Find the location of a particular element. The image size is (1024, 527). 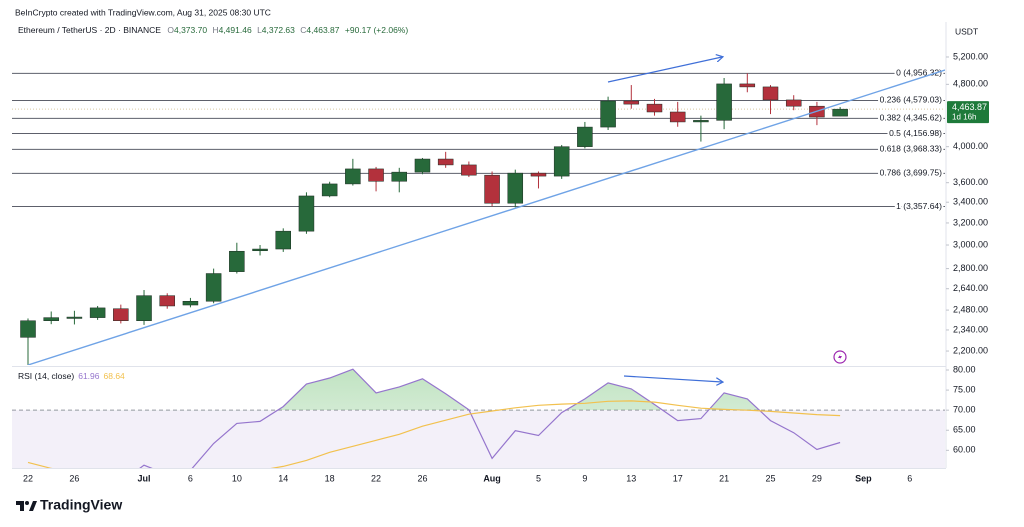

fib-label: 0.618 (3,968.33) is located at coordinates (911, 149).